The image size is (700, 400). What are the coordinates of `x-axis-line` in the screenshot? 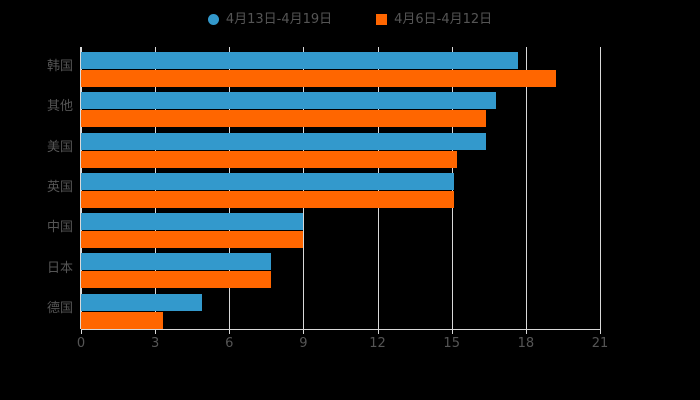 It's located at (341, 329).